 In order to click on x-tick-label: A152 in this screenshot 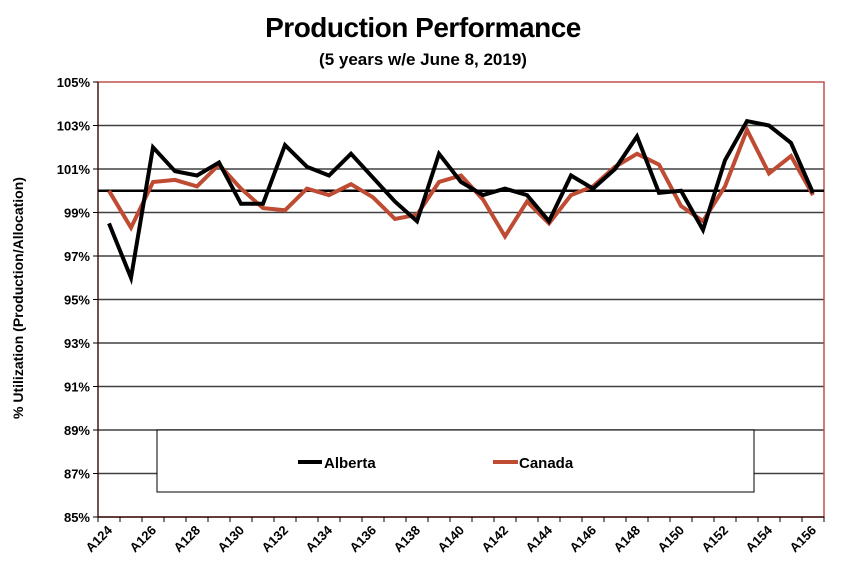, I will do `click(715, 539)`.